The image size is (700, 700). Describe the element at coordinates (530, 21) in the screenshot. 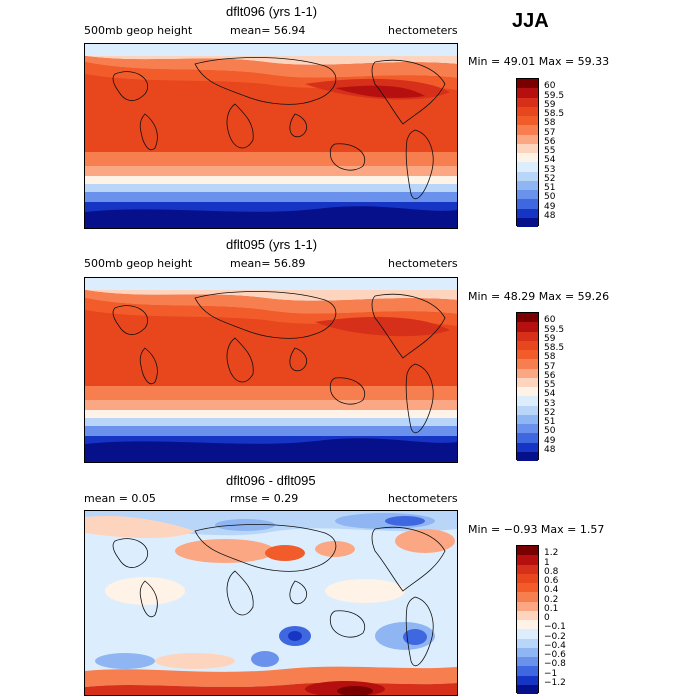

I see `season-label: JJA` at that location.